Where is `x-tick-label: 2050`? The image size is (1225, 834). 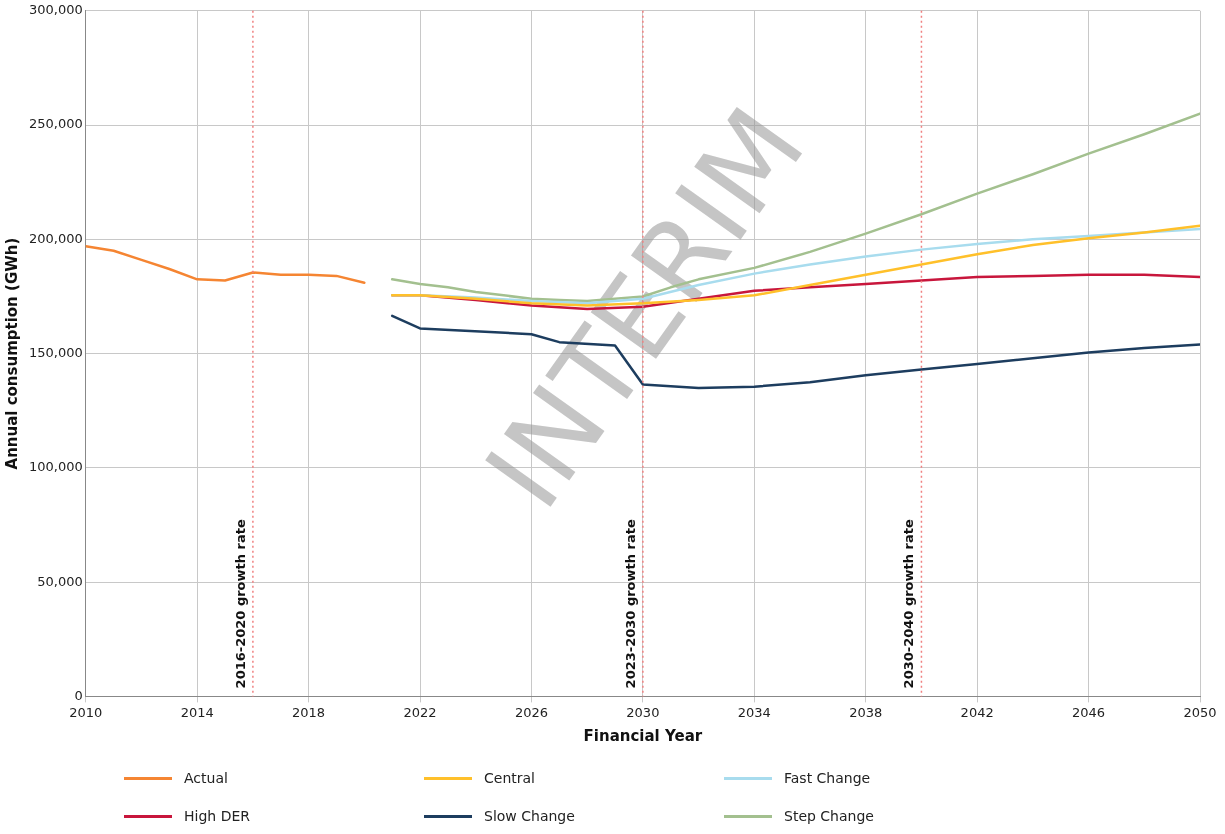
x-tick-label: 2050 is located at coordinates (1200, 712).